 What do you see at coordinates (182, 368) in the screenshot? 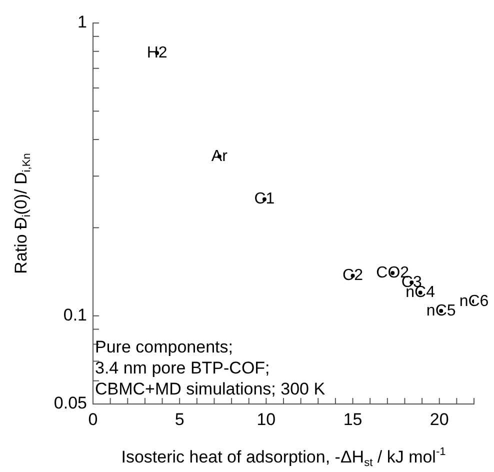
I see `annotation: 3.4 nm pore BTP-COF;` at bounding box center [182, 368].